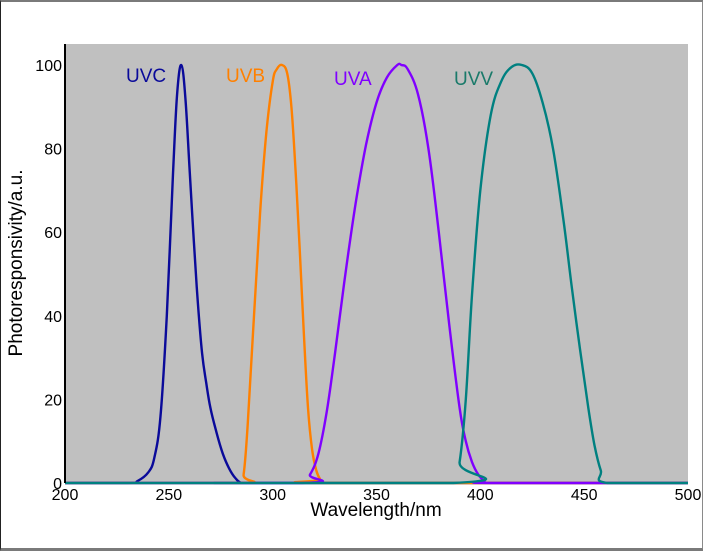 This screenshot has width=703, height=551. Describe the element at coordinates (375, 510) in the screenshot. I see `x-axis-title: Wavelength/nm` at that location.